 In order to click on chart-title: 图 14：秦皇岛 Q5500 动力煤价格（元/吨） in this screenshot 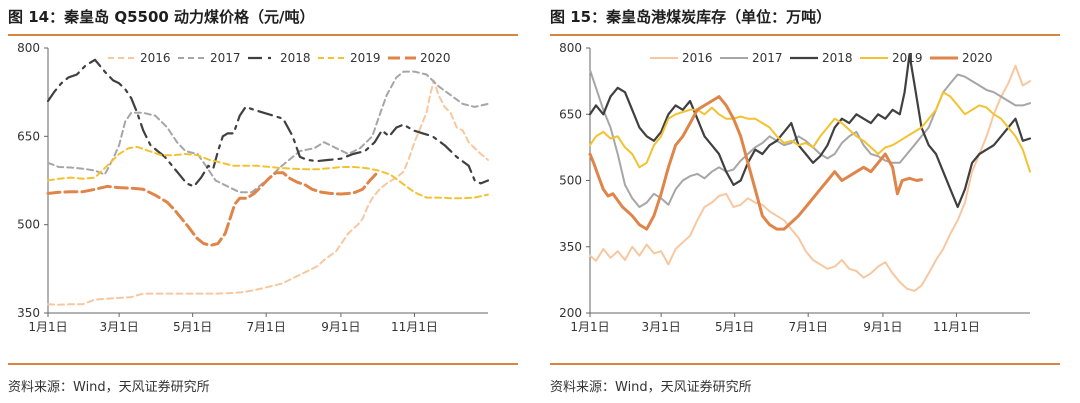, I will do `click(161, 17)`.